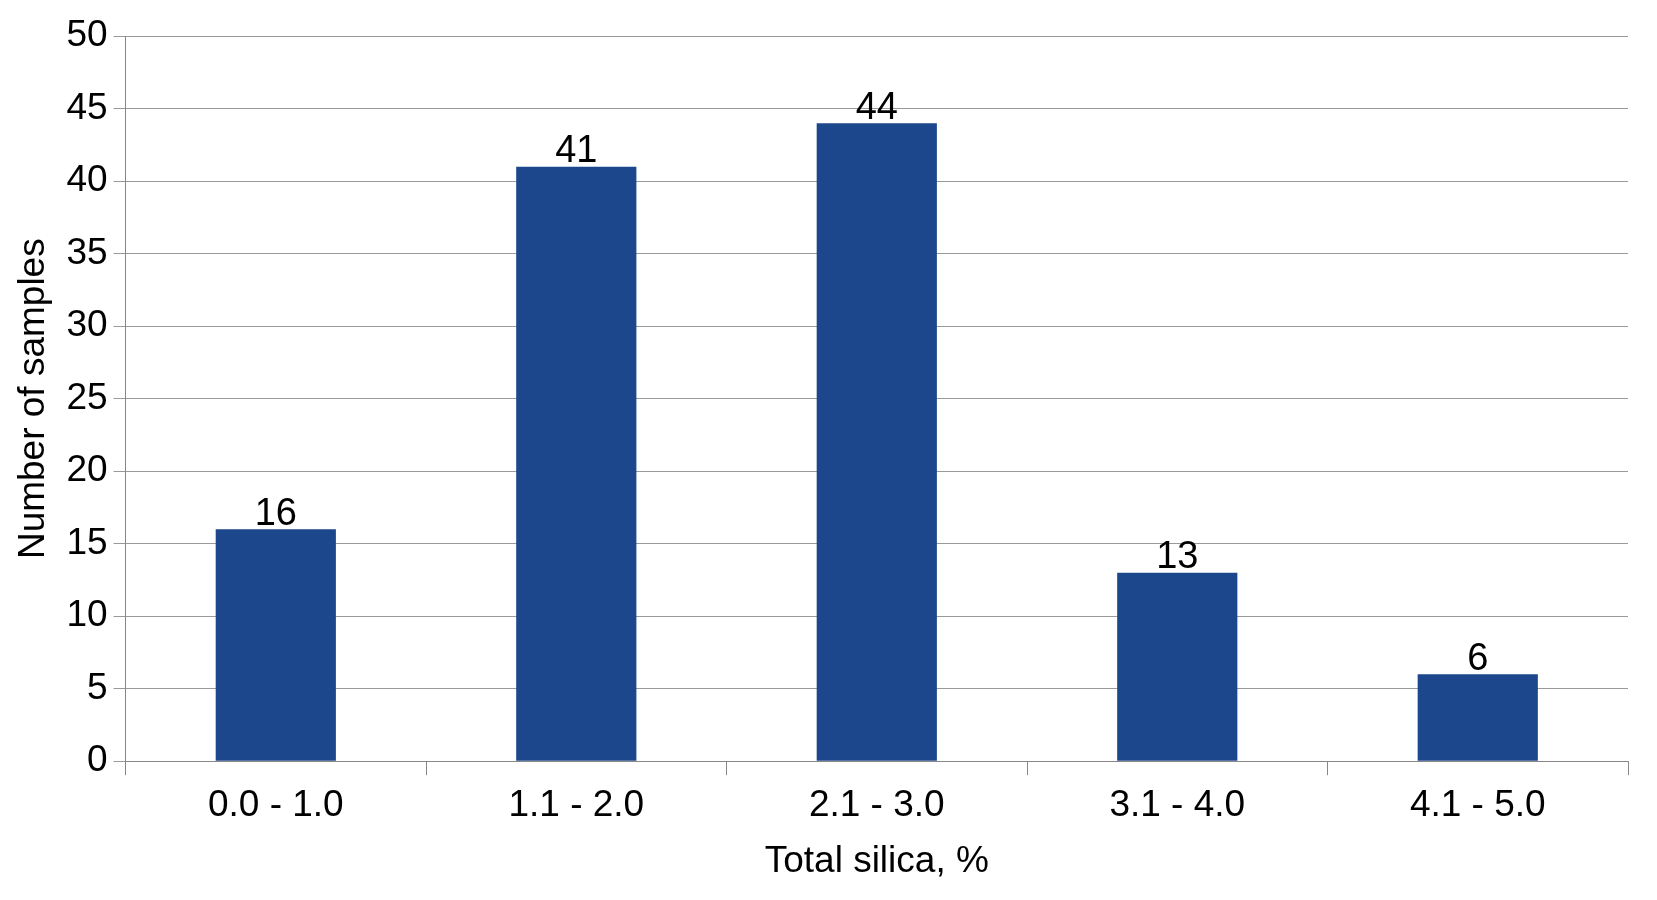  Describe the element at coordinates (87, 469) in the screenshot. I see `y-tick-label: 20` at that location.